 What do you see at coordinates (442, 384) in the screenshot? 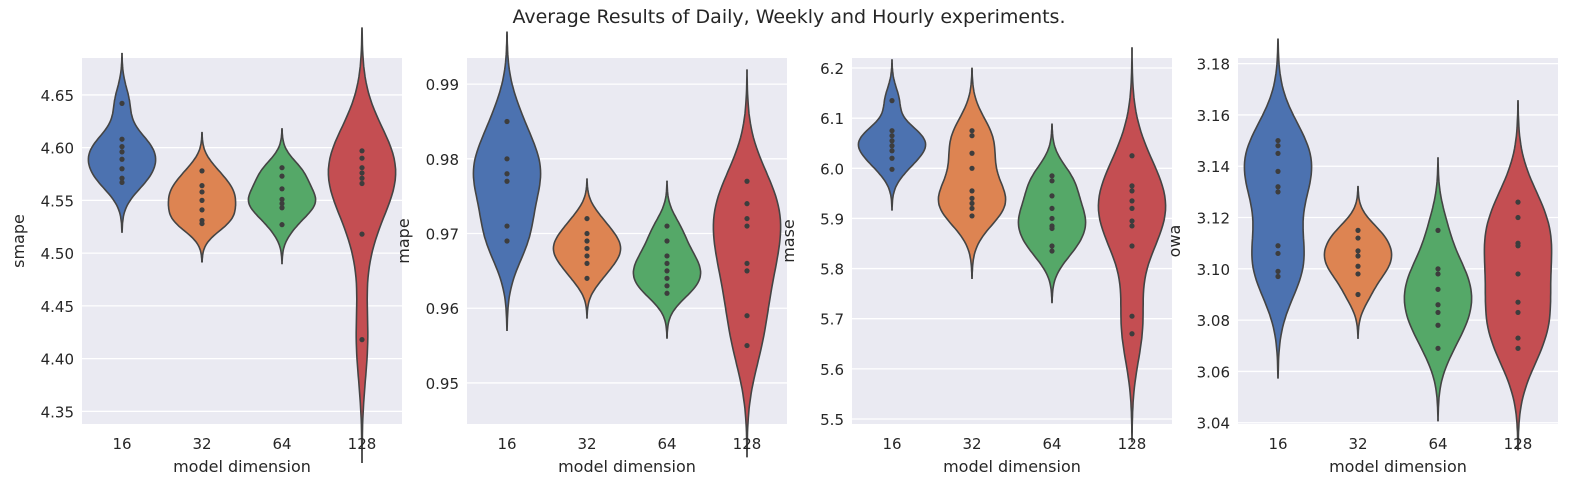
I see `y-tick-label: 0.95` at bounding box center [442, 384].